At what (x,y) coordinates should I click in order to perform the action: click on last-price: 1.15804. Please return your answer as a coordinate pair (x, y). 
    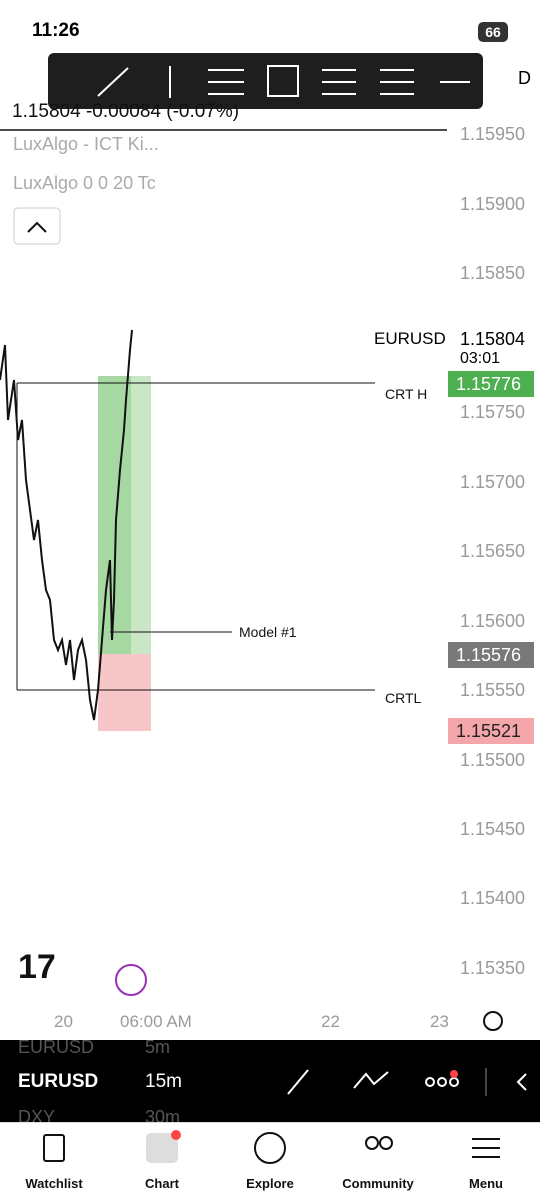
    Looking at the image, I should click on (493, 339).